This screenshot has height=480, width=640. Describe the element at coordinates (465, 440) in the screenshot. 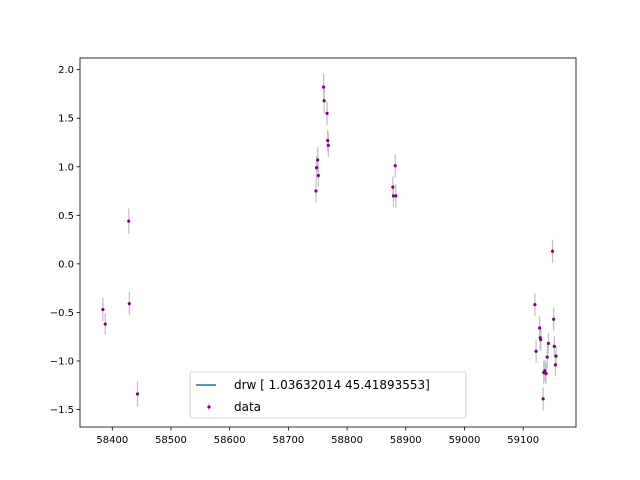

I see `x-tick-label: 59000` at that location.